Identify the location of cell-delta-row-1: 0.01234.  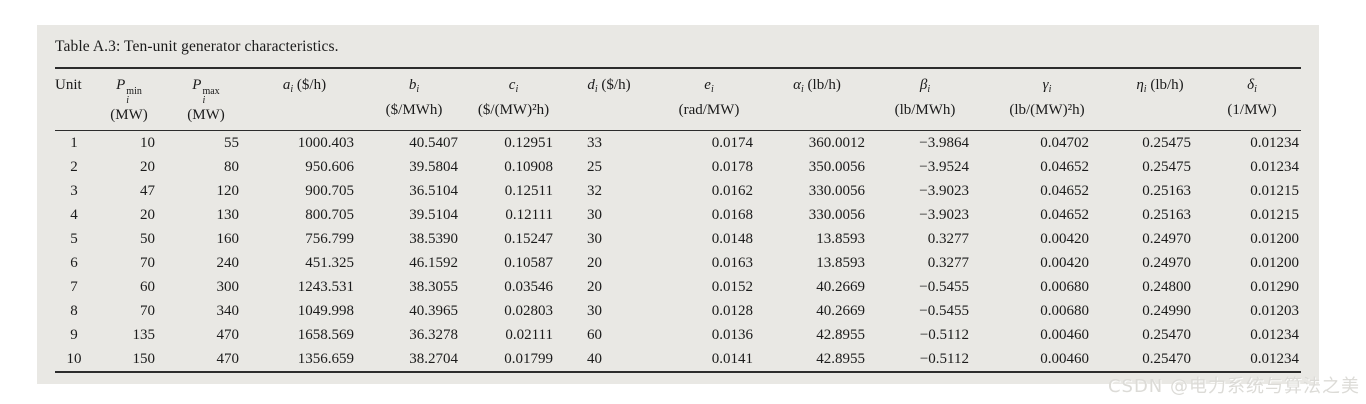
(1274, 142).